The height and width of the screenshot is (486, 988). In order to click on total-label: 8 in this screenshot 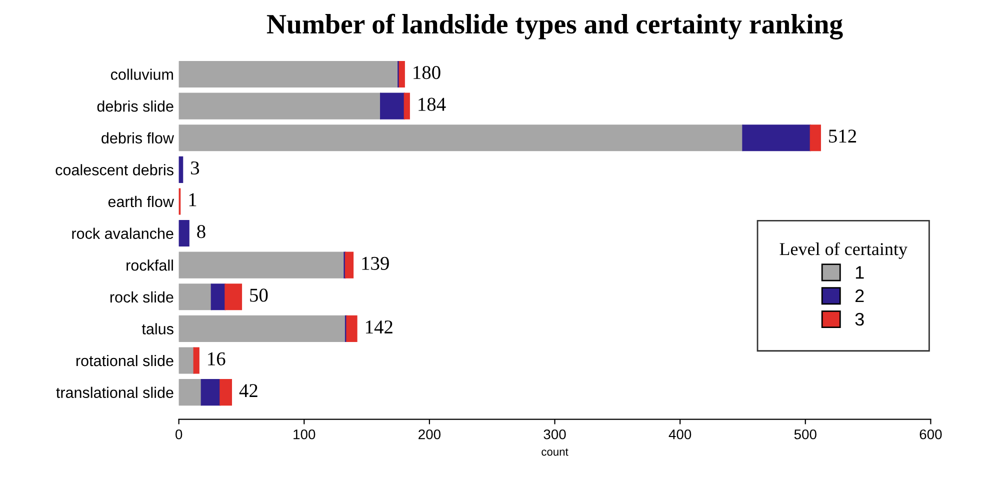, I will do `click(201, 231)`.